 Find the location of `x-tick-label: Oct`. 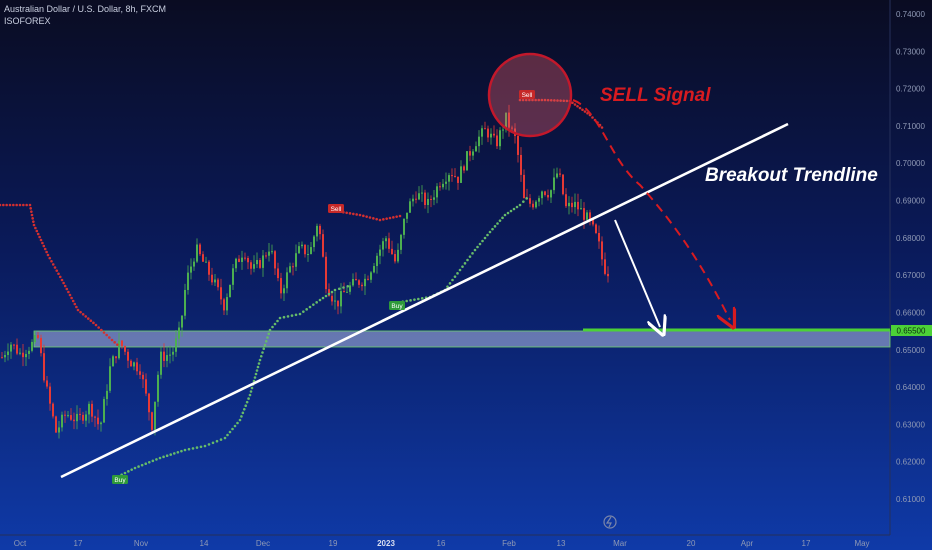

x-tick-label: Oct is located at coordinates (20, 543).